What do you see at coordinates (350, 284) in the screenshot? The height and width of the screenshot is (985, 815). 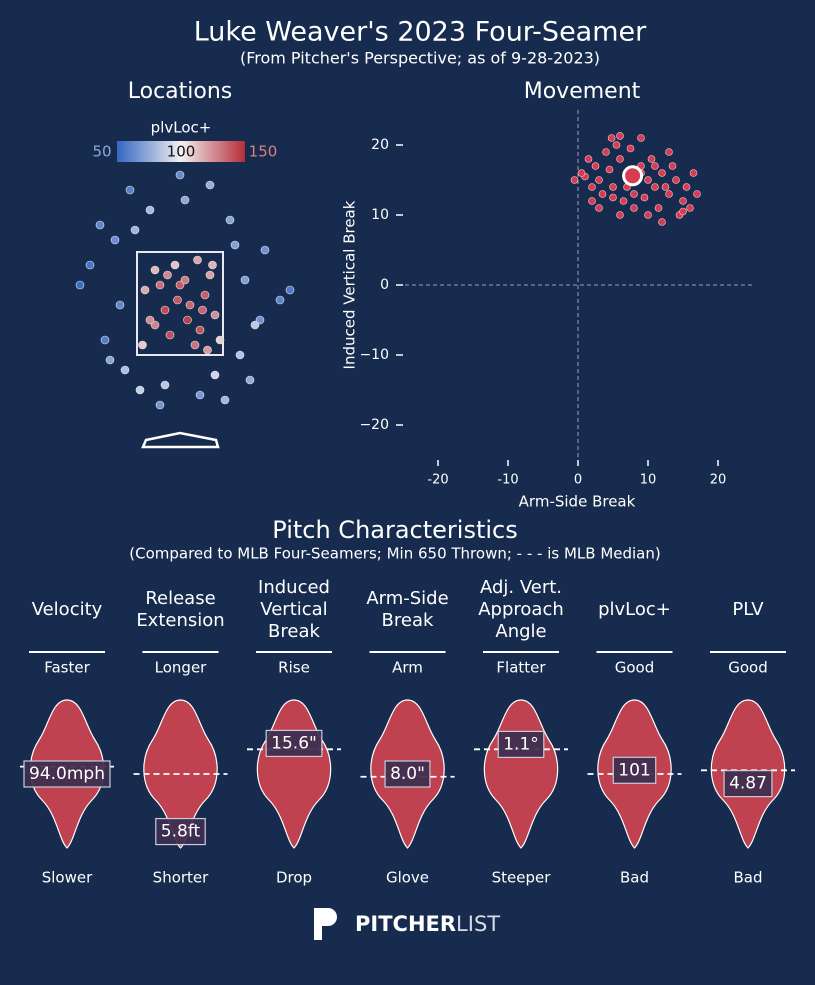 I see `y-axis-label: Induced Vertical Break` at bounding box center [350, 284].